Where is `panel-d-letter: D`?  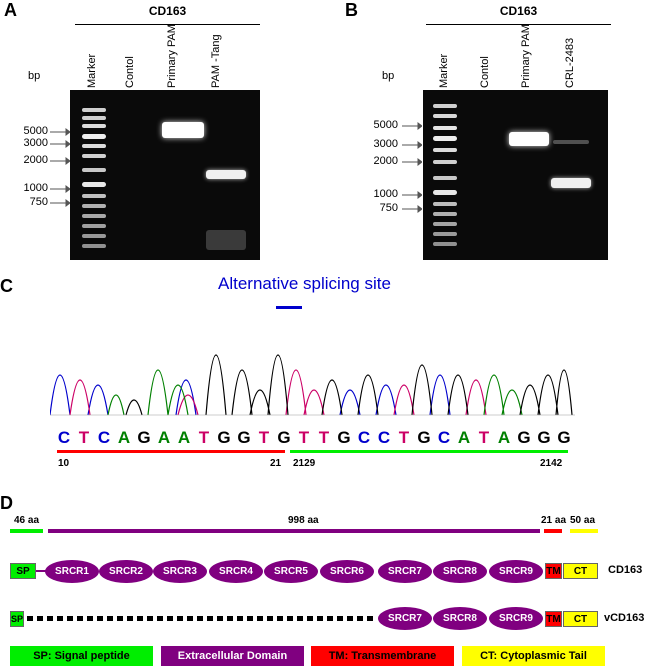 panel-d-letter: D is located at coordinates (6, 503).